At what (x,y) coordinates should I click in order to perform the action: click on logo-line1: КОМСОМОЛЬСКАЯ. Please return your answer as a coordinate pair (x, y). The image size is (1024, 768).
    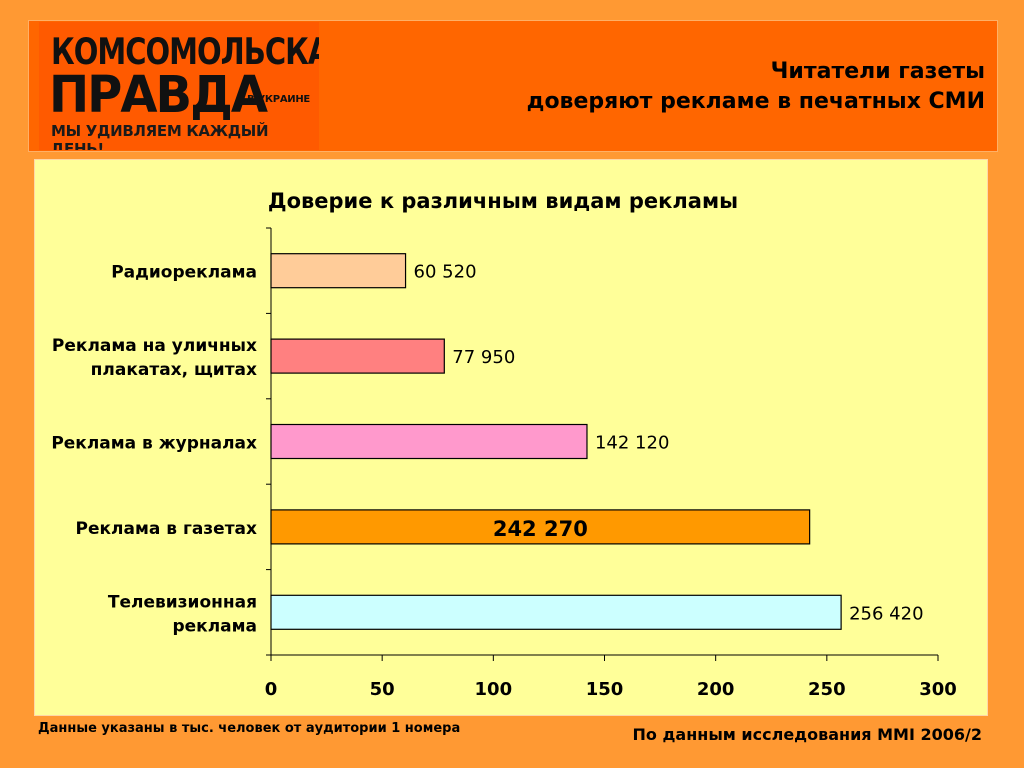
    Looking at the image, I should click on (185, 51).